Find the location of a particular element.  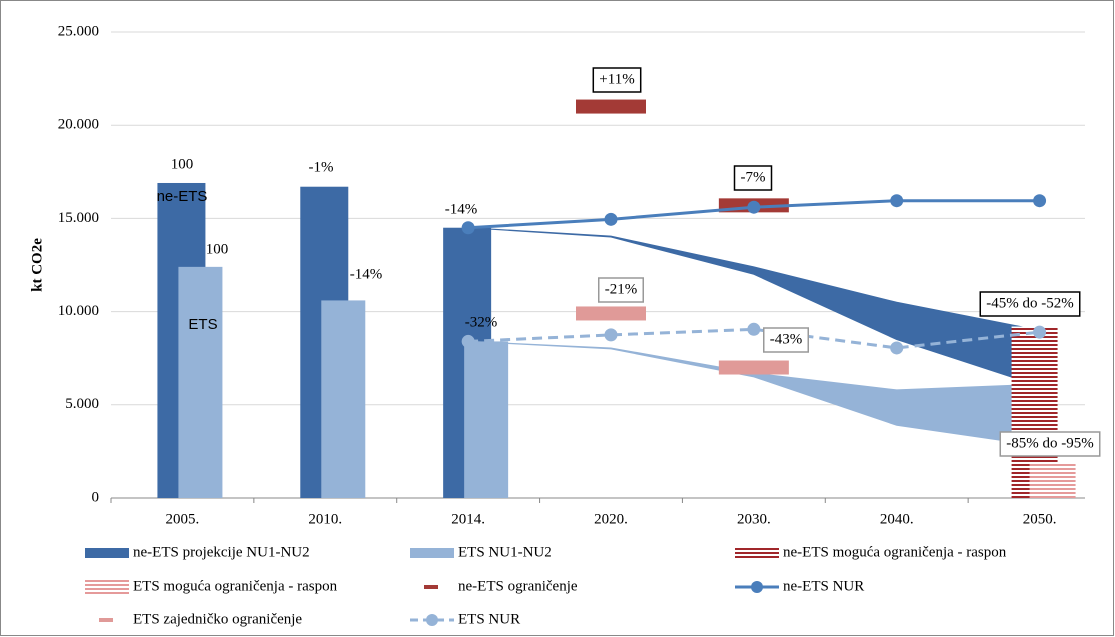

annotation: +11% is located at coordinates (617, 80).